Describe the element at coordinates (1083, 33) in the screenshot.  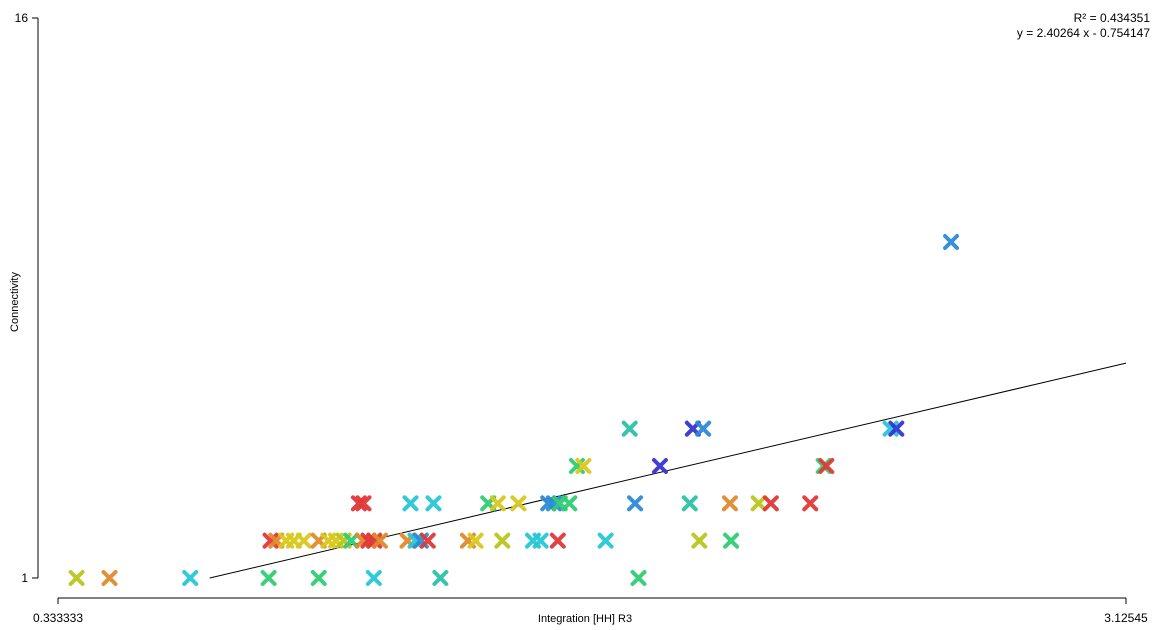
I see `regression-equation-label: y = 2.40264 x - 0.754147` at that location.